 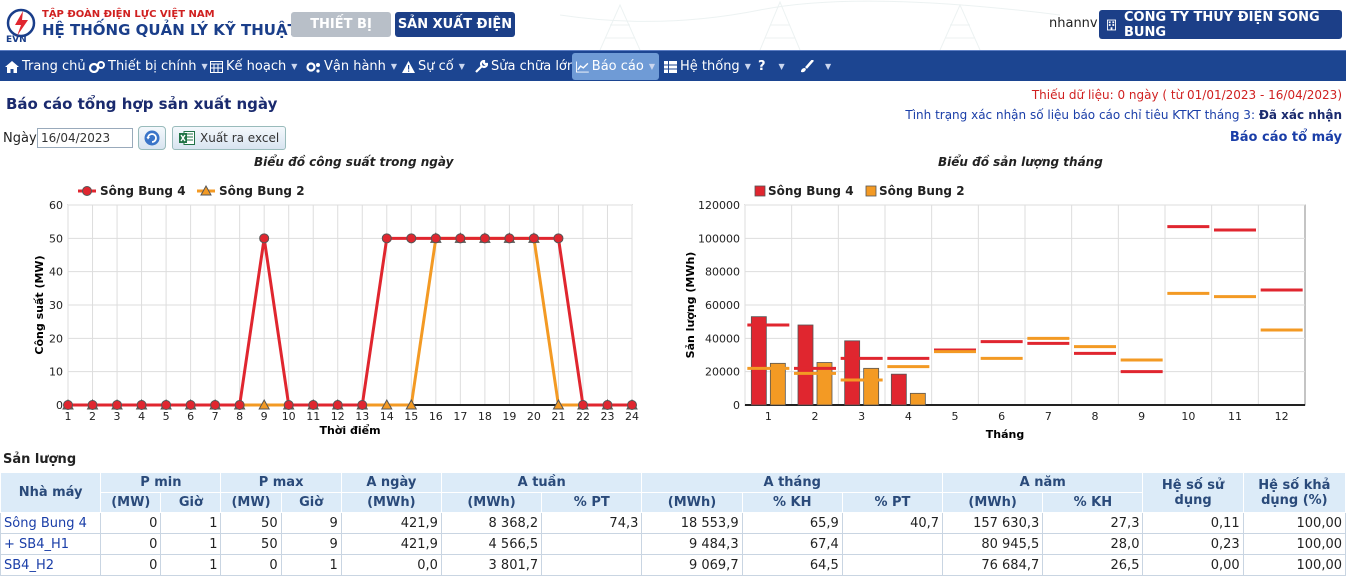 What do you see at coordinates (1193, 544) in the screenshot?
I see `table-cell: 0,23` at bounding box center [1193, 544].